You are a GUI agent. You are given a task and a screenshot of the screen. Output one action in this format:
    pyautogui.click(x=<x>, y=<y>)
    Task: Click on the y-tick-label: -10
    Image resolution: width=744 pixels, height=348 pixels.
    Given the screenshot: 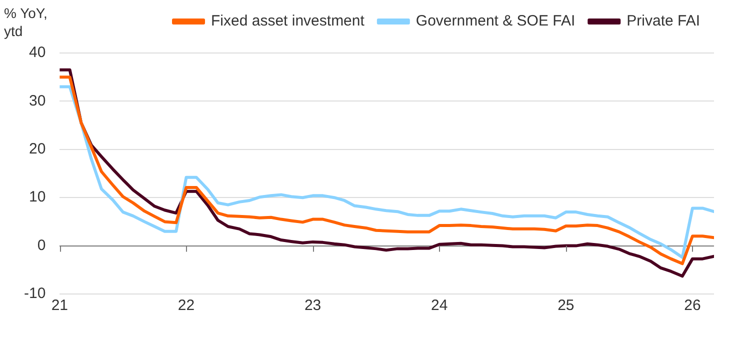 What is the action you would take?
    pyautogui.click(x=35, y=293)
    